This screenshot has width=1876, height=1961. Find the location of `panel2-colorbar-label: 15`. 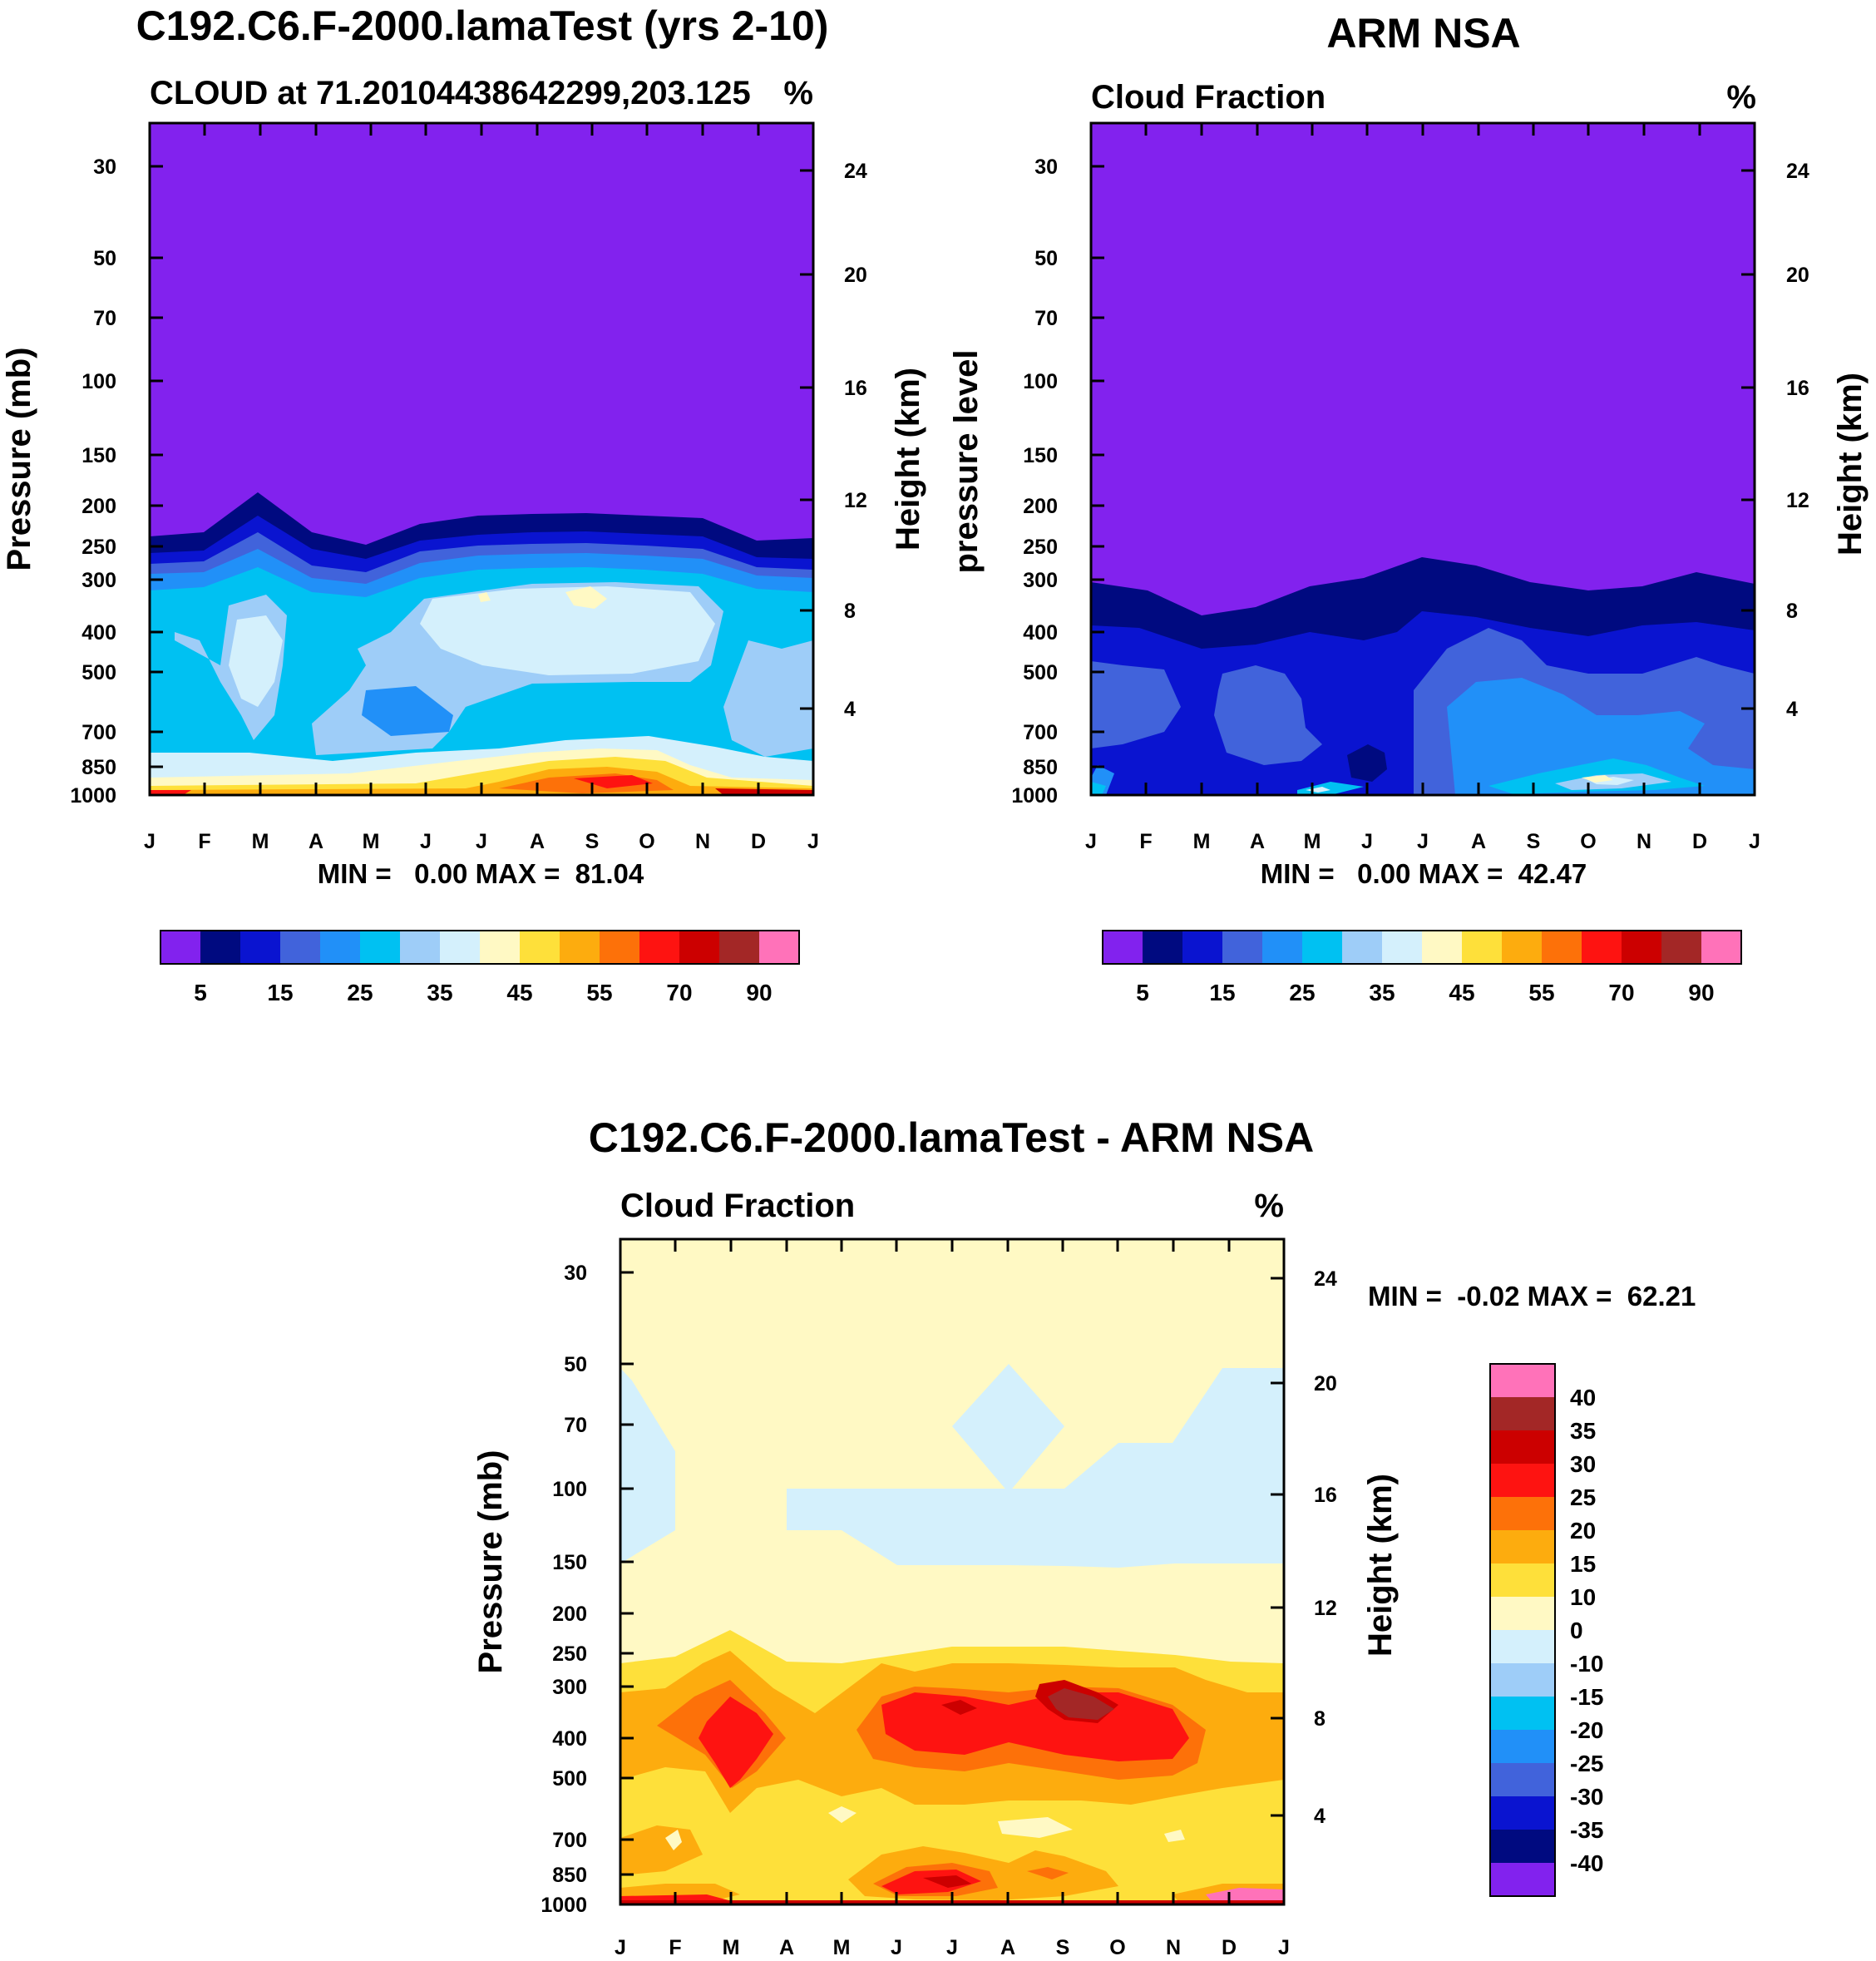

panel2-colorbar-label: 15 is located at coordinates (1222, 992).